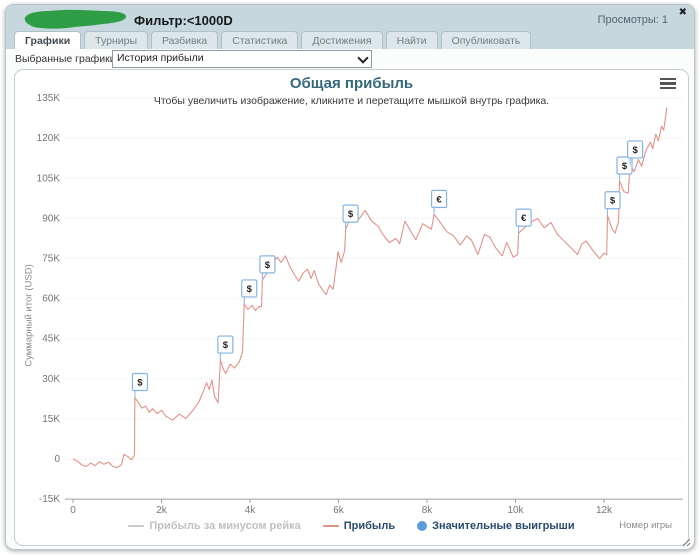 Image resolution: width=700 pixels, height=556 pixels. What do you see at coordinates (682, 12) in the screenshot?
I see `close-icon: ✖` at bounding box center [682, 12].